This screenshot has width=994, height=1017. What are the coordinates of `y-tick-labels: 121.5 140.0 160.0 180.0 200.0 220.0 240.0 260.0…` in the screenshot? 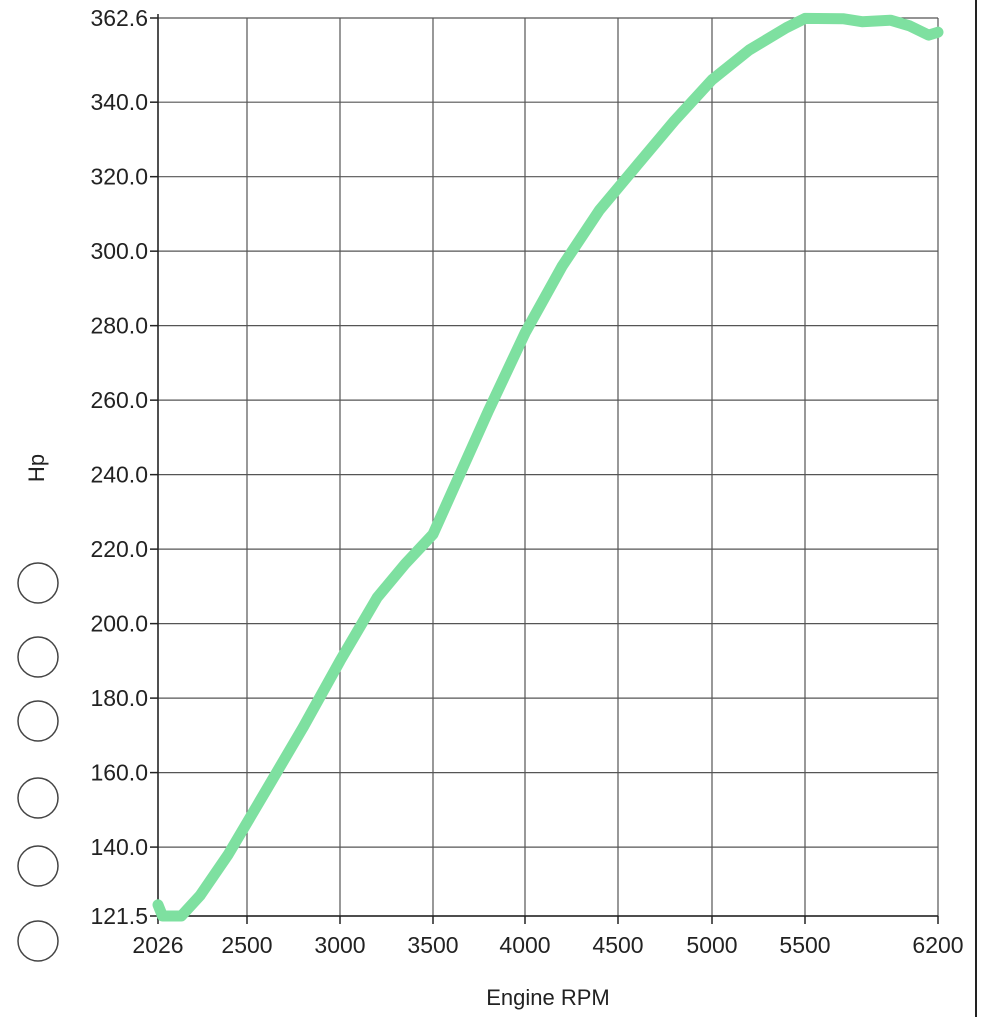 It's located at (119, 467).